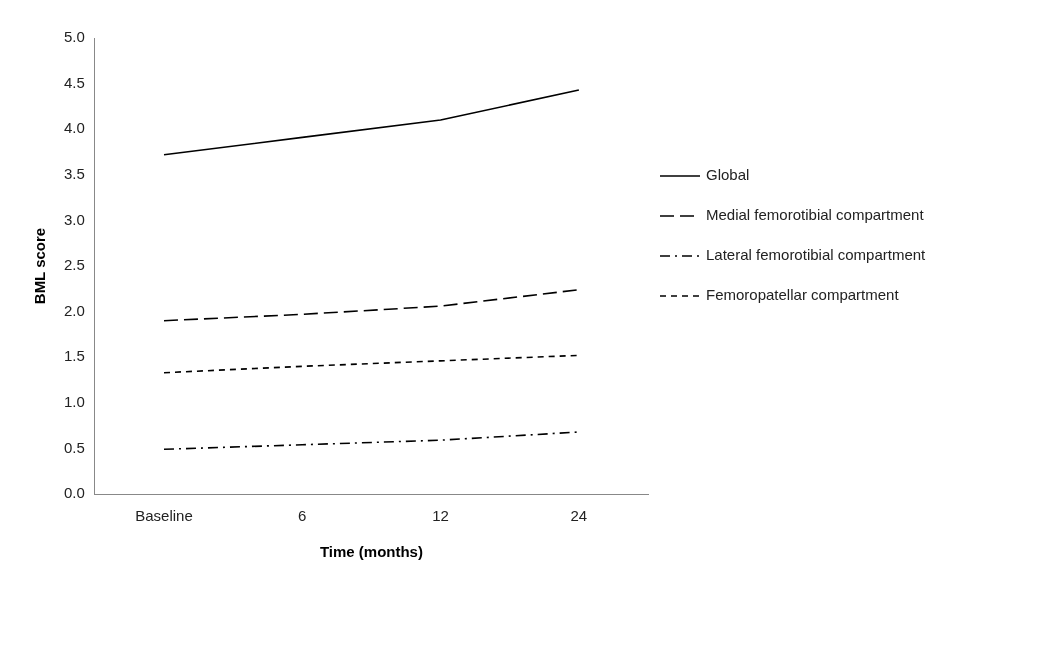 The image size is (1058, 664). Describe the element at coordinates (803, 295) in the screenshot. I see `legend-label: Femoropatellar compartment` at that location.